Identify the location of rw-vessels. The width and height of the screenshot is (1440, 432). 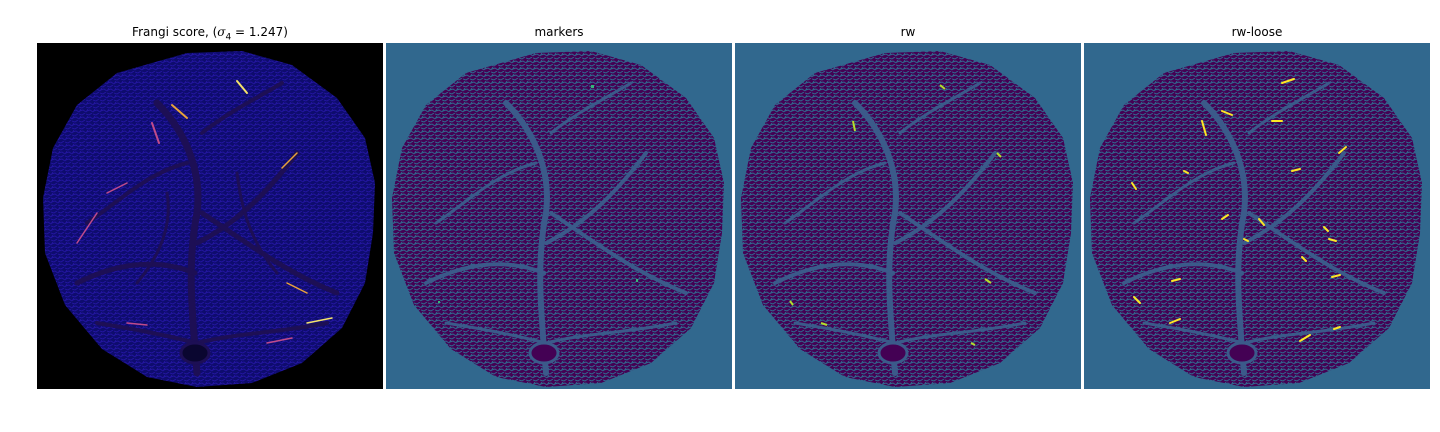
(905, 228).